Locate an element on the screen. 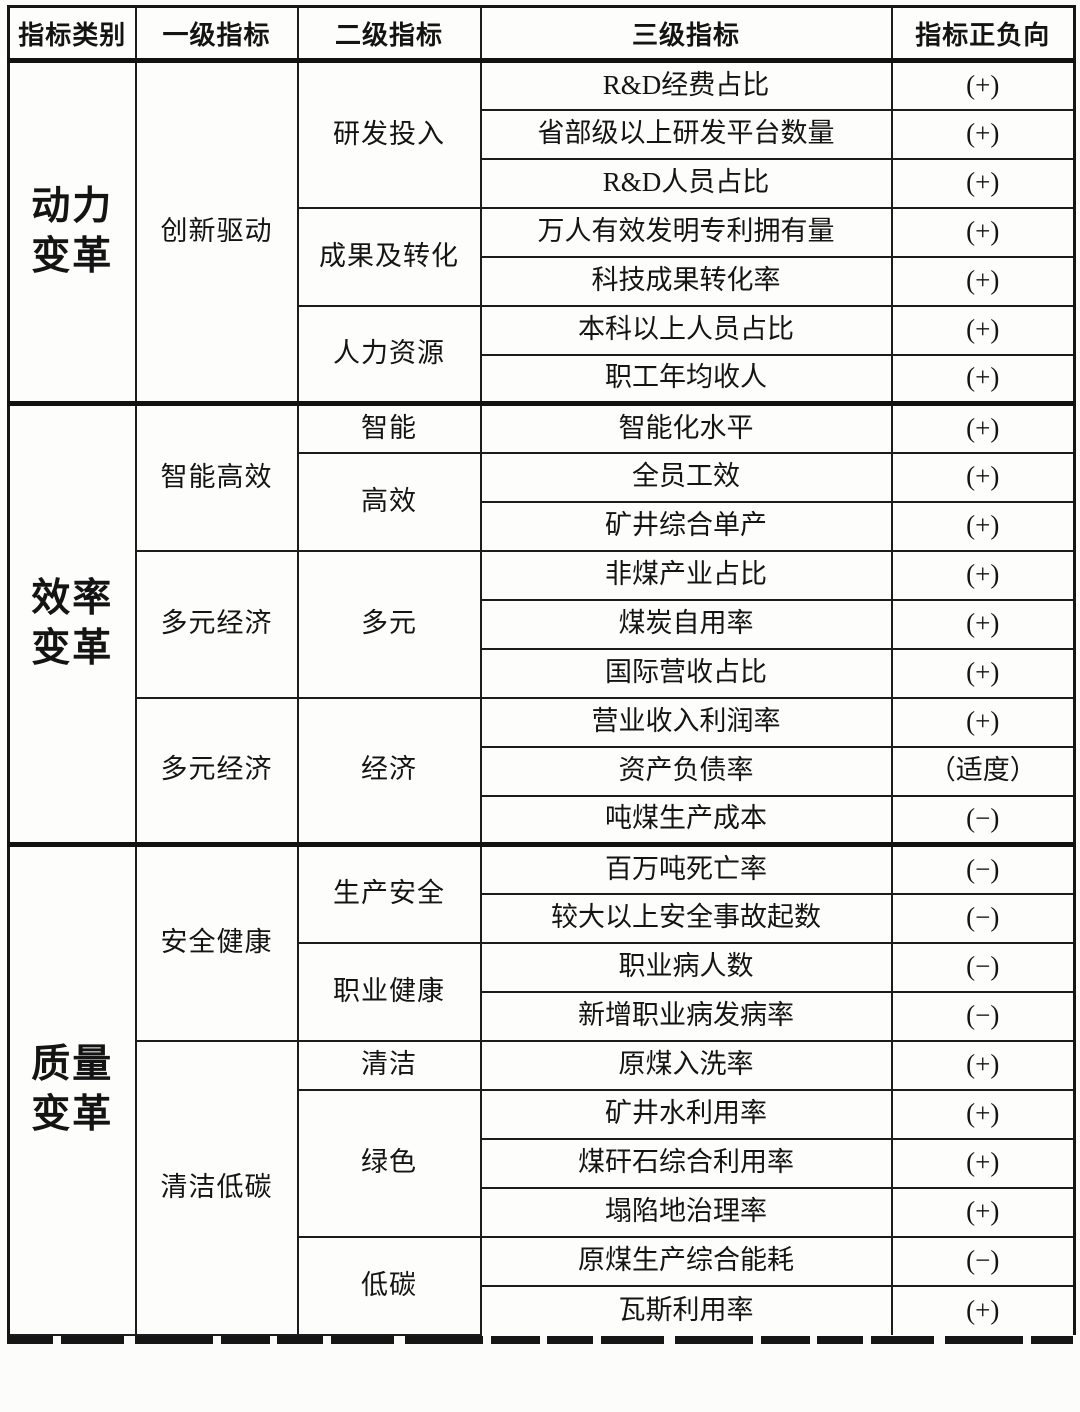 The image size is (1080, 1412). level2-cell: 低碳 is located at coordinates (389, 1285).